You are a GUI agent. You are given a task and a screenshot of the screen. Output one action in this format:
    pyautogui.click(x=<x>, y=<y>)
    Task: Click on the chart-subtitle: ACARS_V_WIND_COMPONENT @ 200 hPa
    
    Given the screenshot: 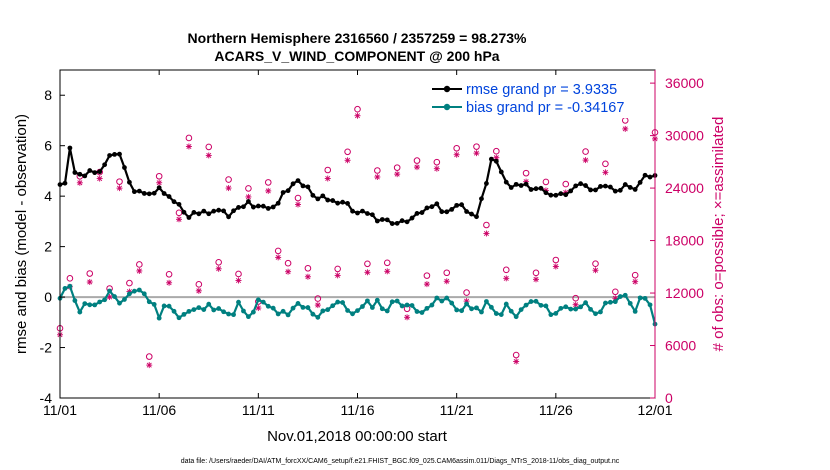 What is the action you would take?
    pyautogui.click(x=356, y=56)
    